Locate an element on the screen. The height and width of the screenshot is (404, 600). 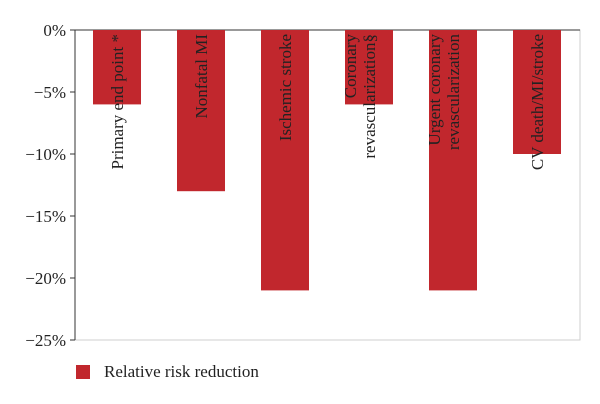
y-tick-label: −5% is located at coordinates (50, 92).